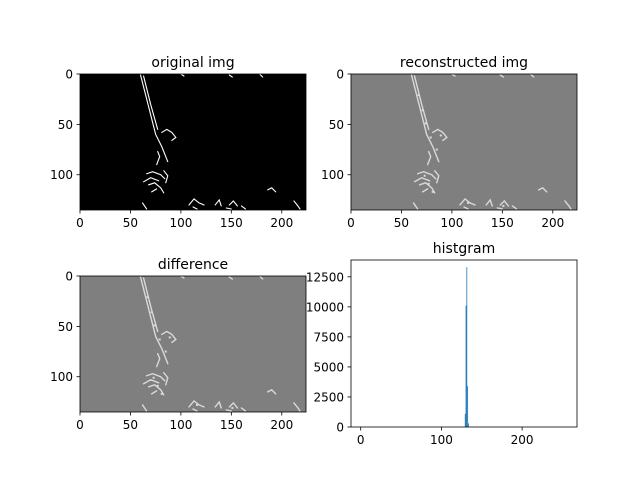  I want to click on histogram-plot-area, so click(464, 343).